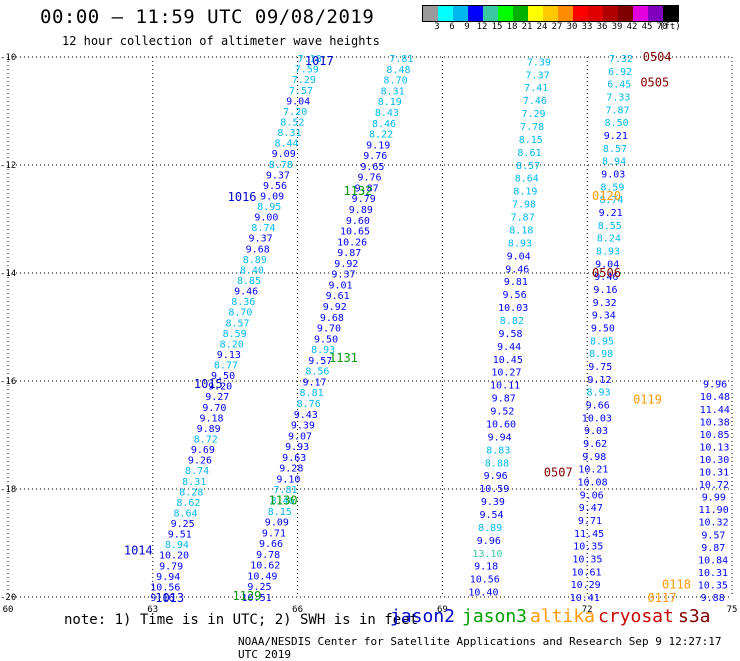 This screenshot has height=661, width=740. Describe the element at coordinates (352, 242) in the screenshot. I see `swh-value: 10.26` at that location.